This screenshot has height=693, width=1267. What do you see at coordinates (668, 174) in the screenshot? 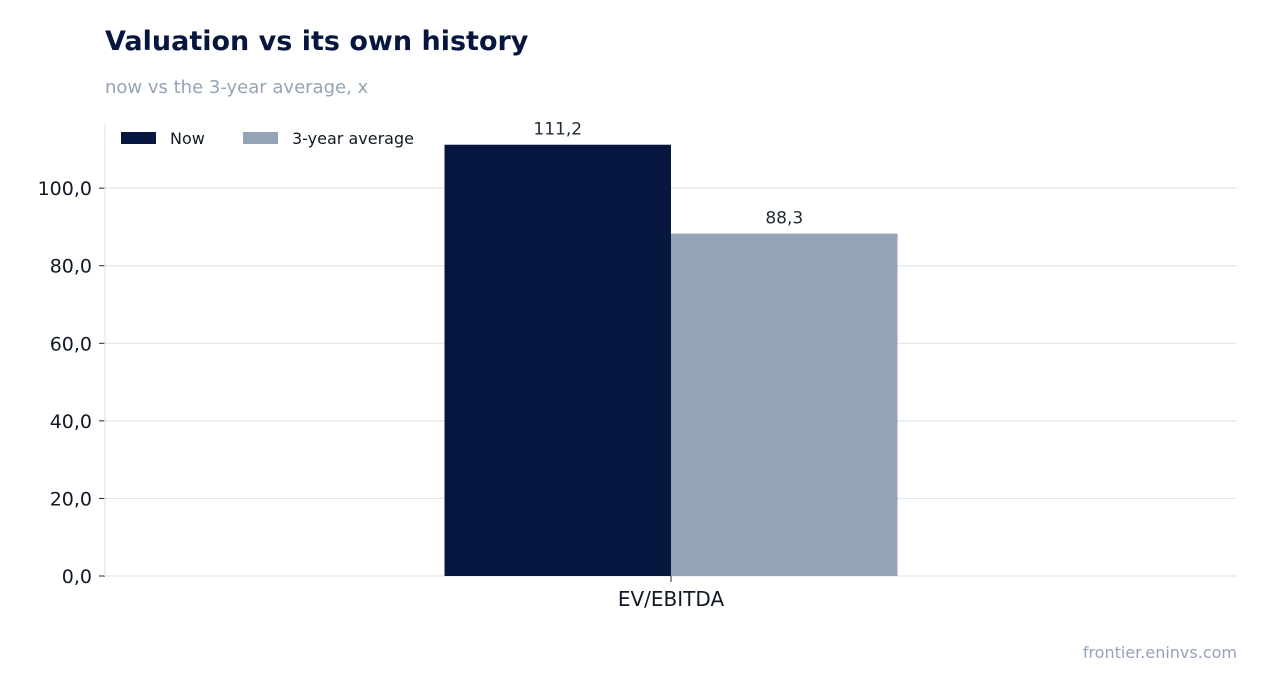
I see `data-labels: 111,2 88,3` at bounding box center [668, 174].